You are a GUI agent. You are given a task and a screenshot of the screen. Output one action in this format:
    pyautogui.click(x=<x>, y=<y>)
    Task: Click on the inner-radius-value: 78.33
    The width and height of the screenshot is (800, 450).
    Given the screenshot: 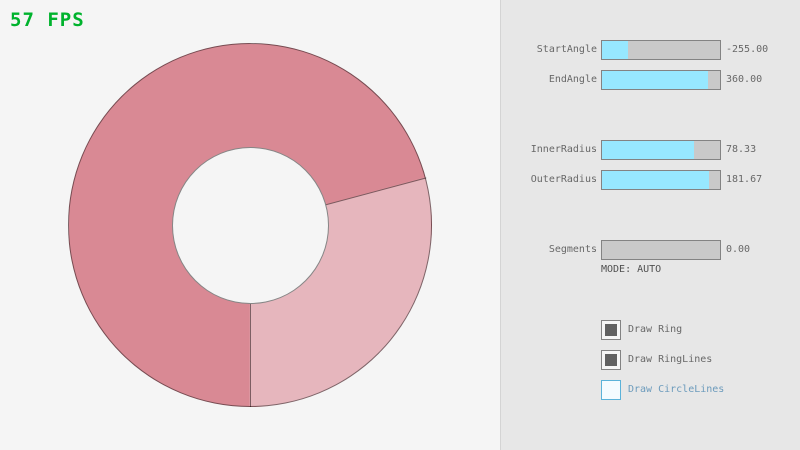 What is the action you would take?
    pyautogui.click(x=741, y=149)
    